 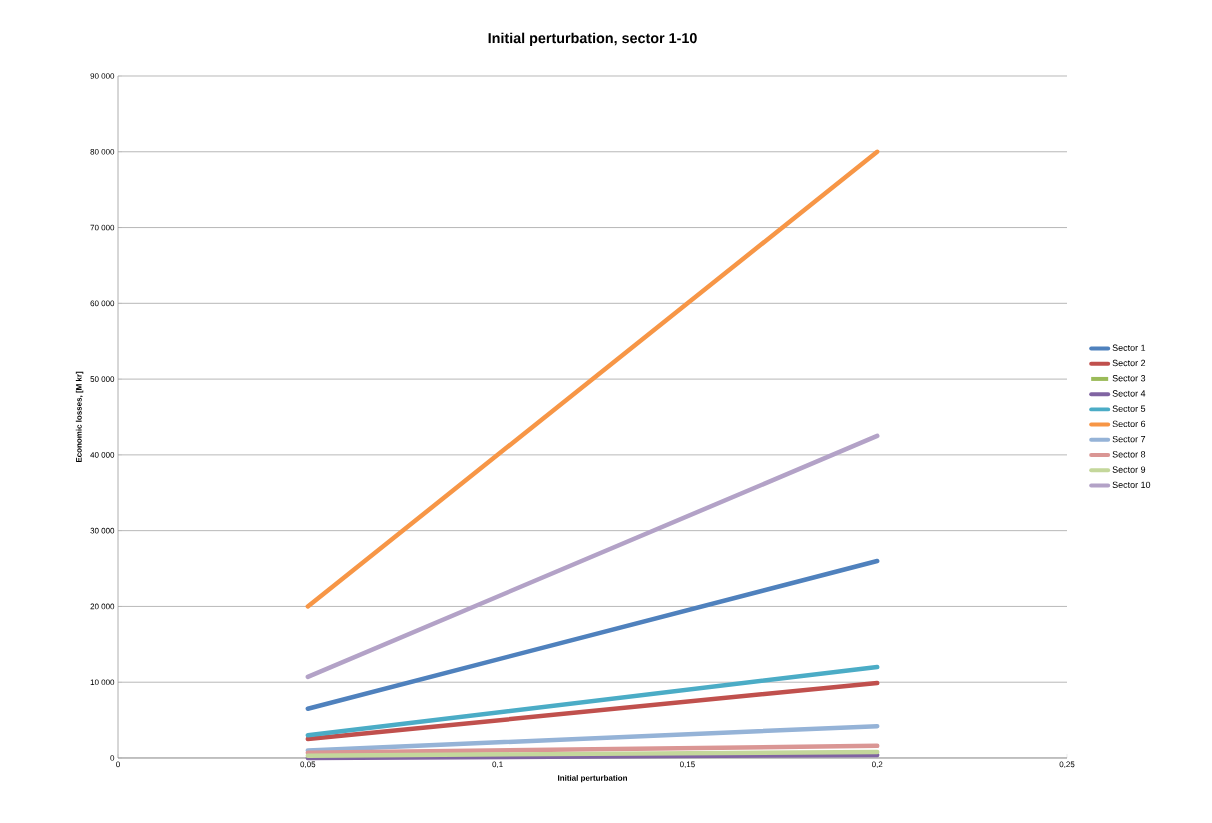 What do you see at coordinates (1129, 408) in the screenshot?
I see `legend-label: Sector 5` at bounding box center [1129, 408].